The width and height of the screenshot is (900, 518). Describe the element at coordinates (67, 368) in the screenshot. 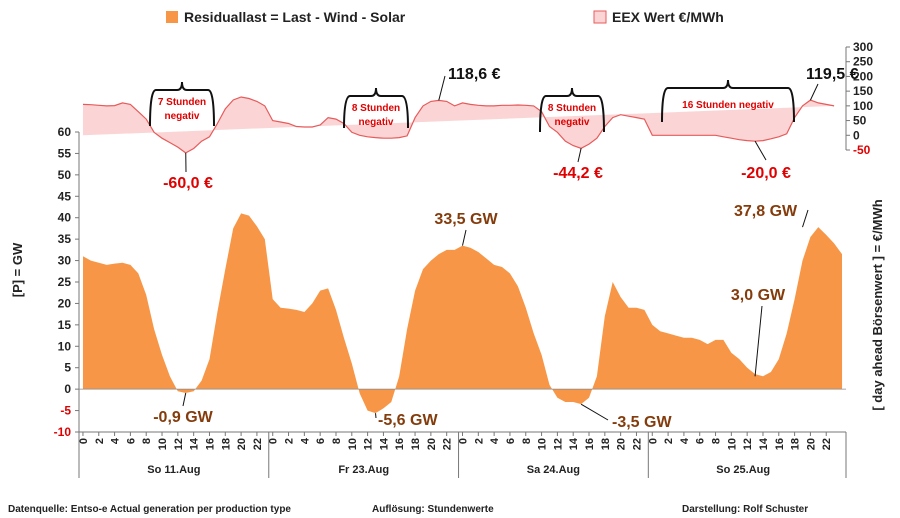

I see `left-tick-label: 5` at that location.